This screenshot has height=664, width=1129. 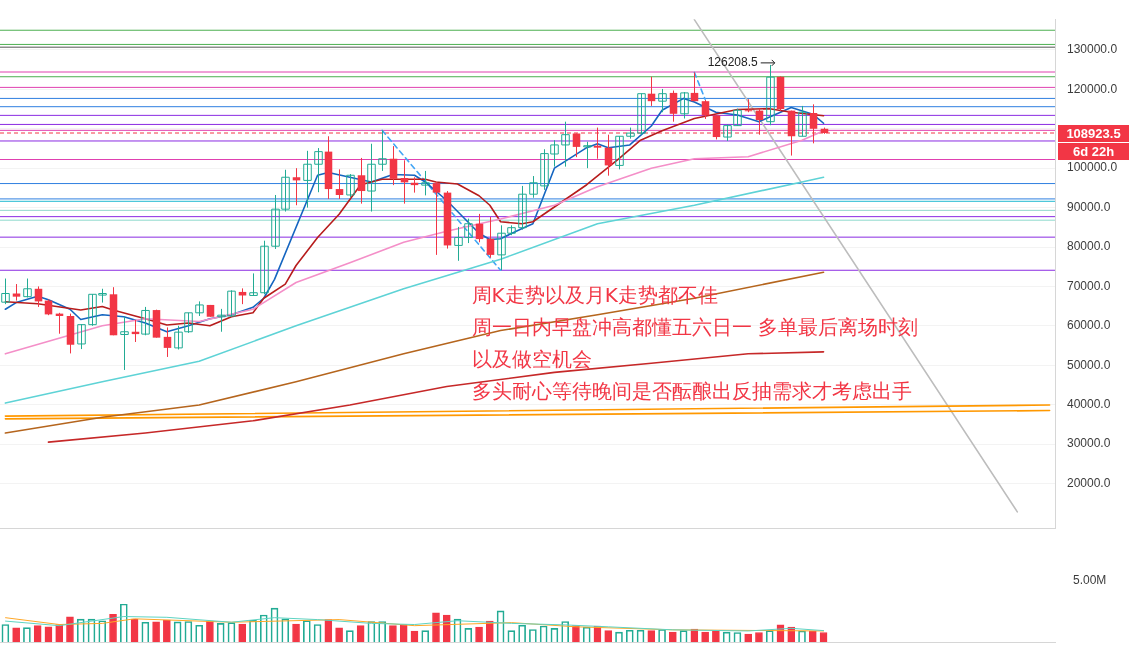 What do you see at coordinates (1089, 285) in the screenshot?
I see `y-tick-label: 70000.0` at bounding box center [1089, 285].